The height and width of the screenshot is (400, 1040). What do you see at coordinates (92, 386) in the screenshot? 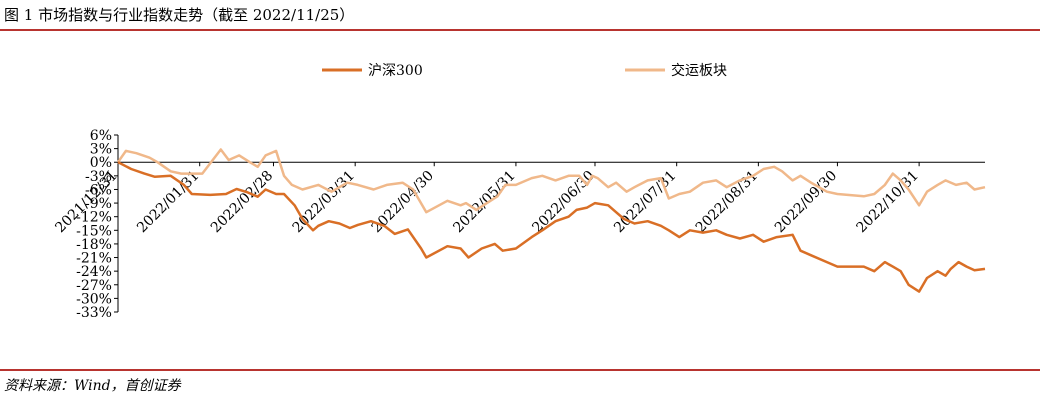
I see `source-note: 资料来源：Wind，首创证券` at bounding box center [92, 386].